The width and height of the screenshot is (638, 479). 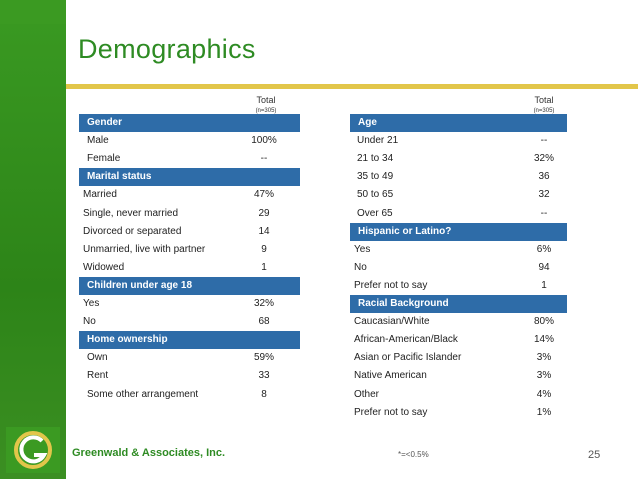 I want to click on table-row: Yes 6%, so click(x=458, y=250).